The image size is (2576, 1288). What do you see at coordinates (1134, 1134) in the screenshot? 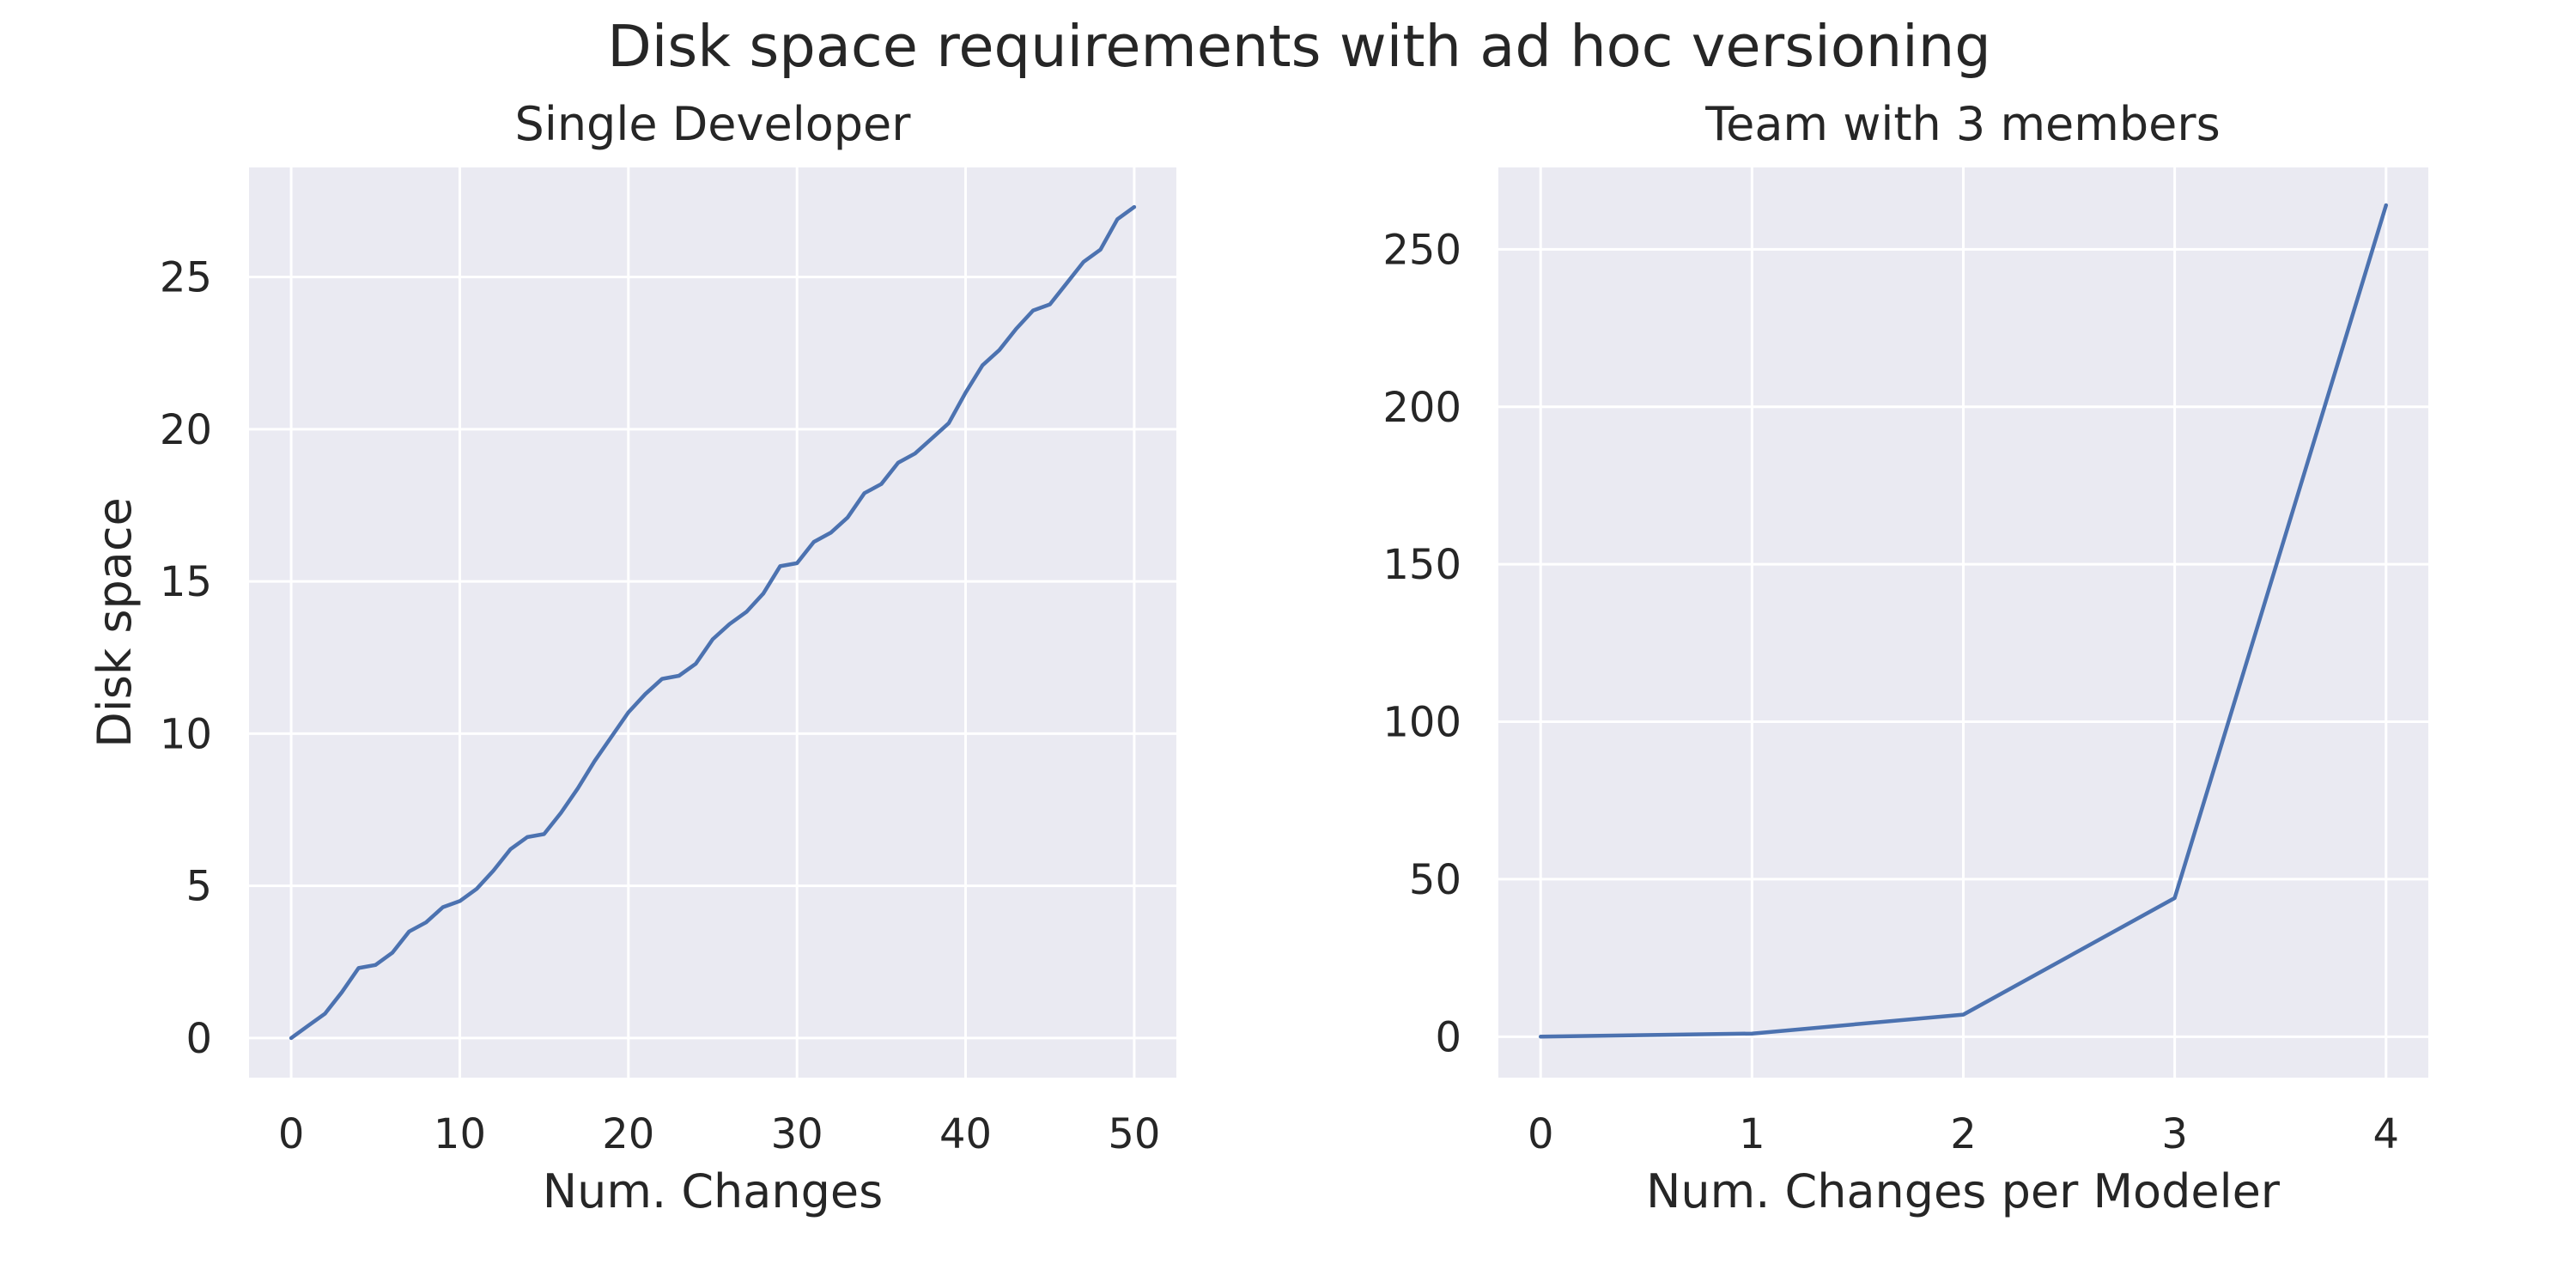
I see `left-chart-x-tick-label: 50` at bounding box center [1134, 1134].